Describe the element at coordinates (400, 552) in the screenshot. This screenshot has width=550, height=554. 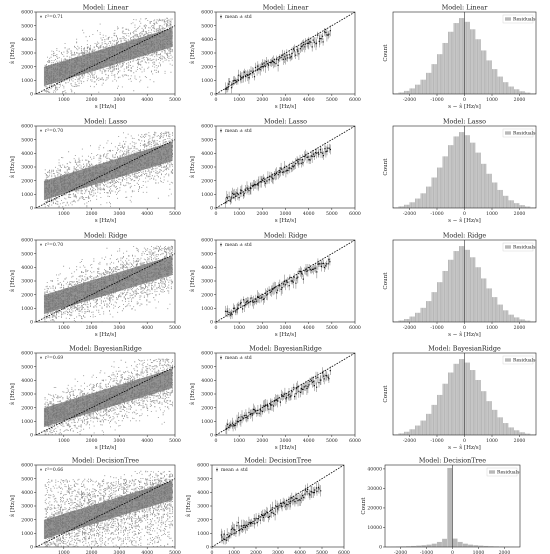
I see `x-tick-label: -2000` at that location.